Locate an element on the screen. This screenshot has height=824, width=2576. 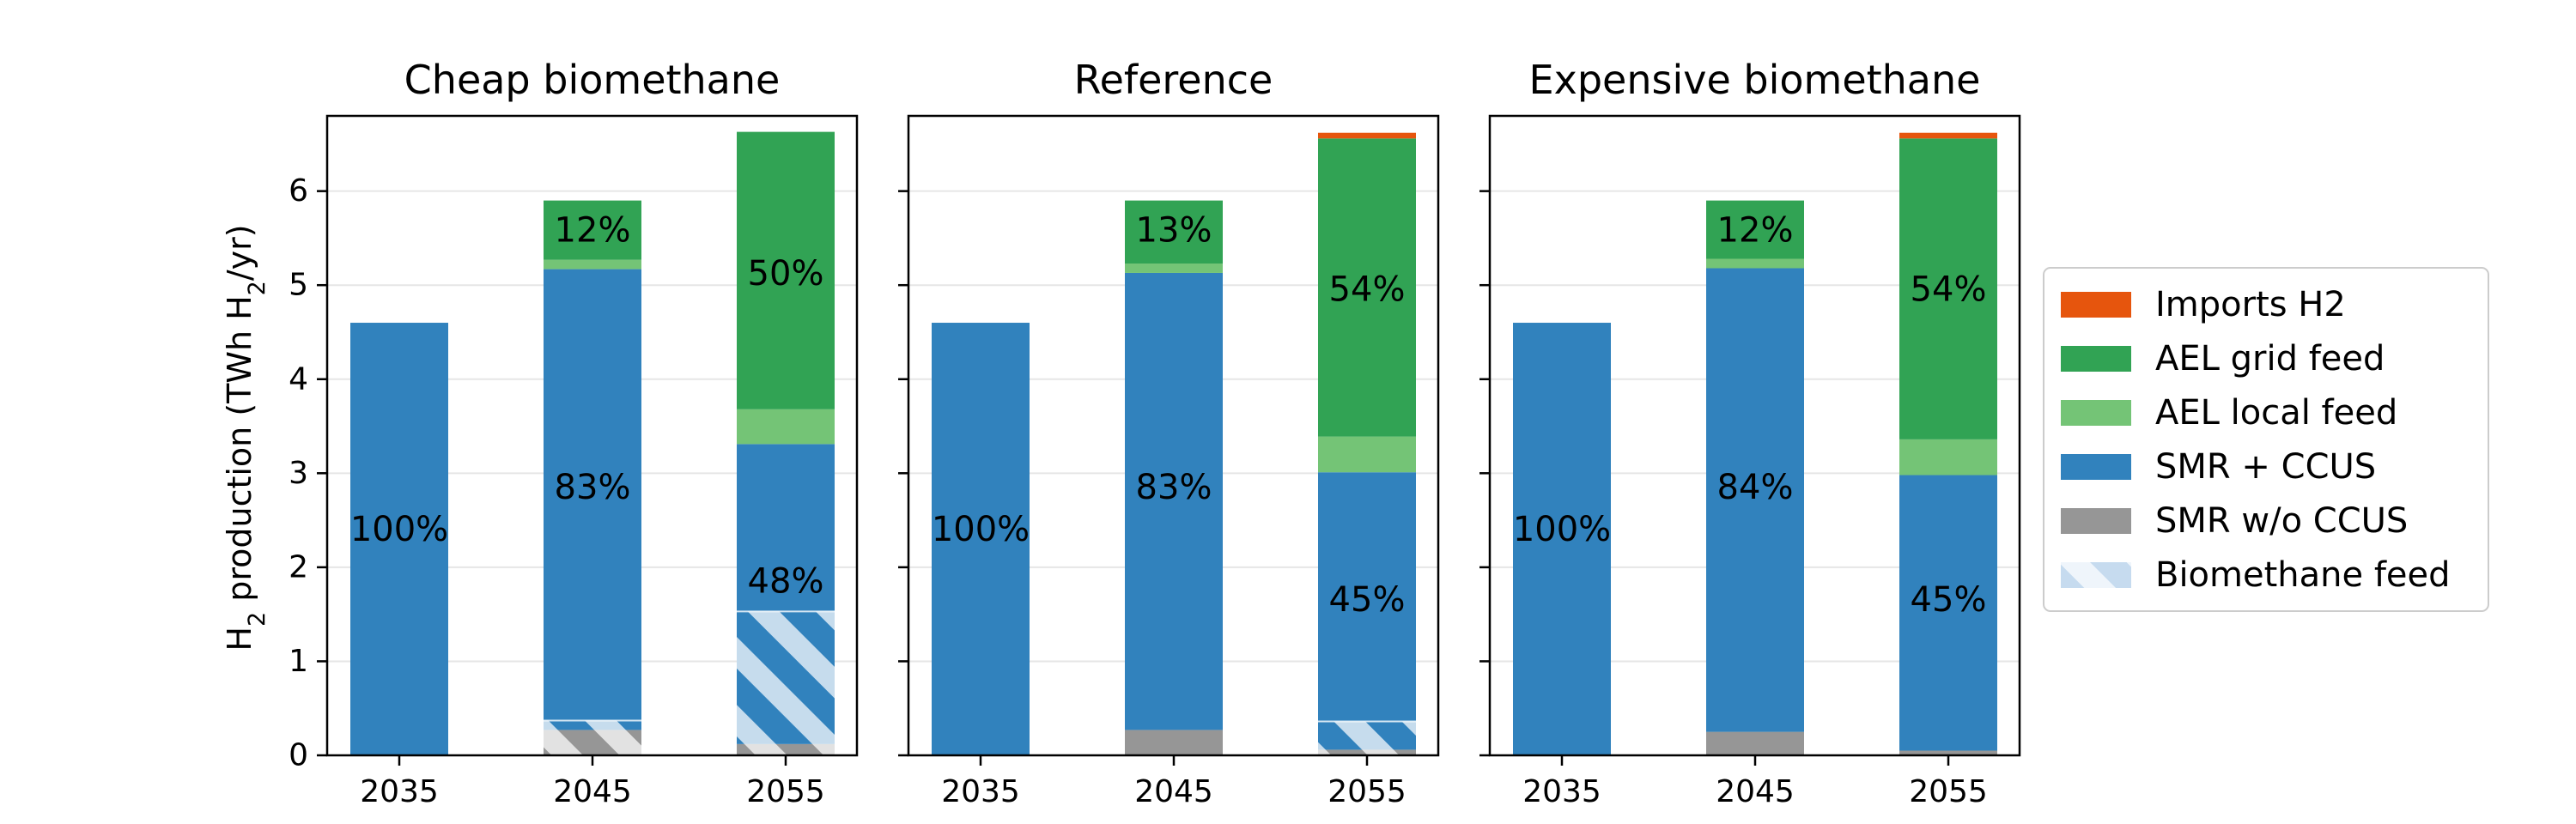
legend-label-biomethane-feed: Biomethane feed is located at coordinates (2303, 575).